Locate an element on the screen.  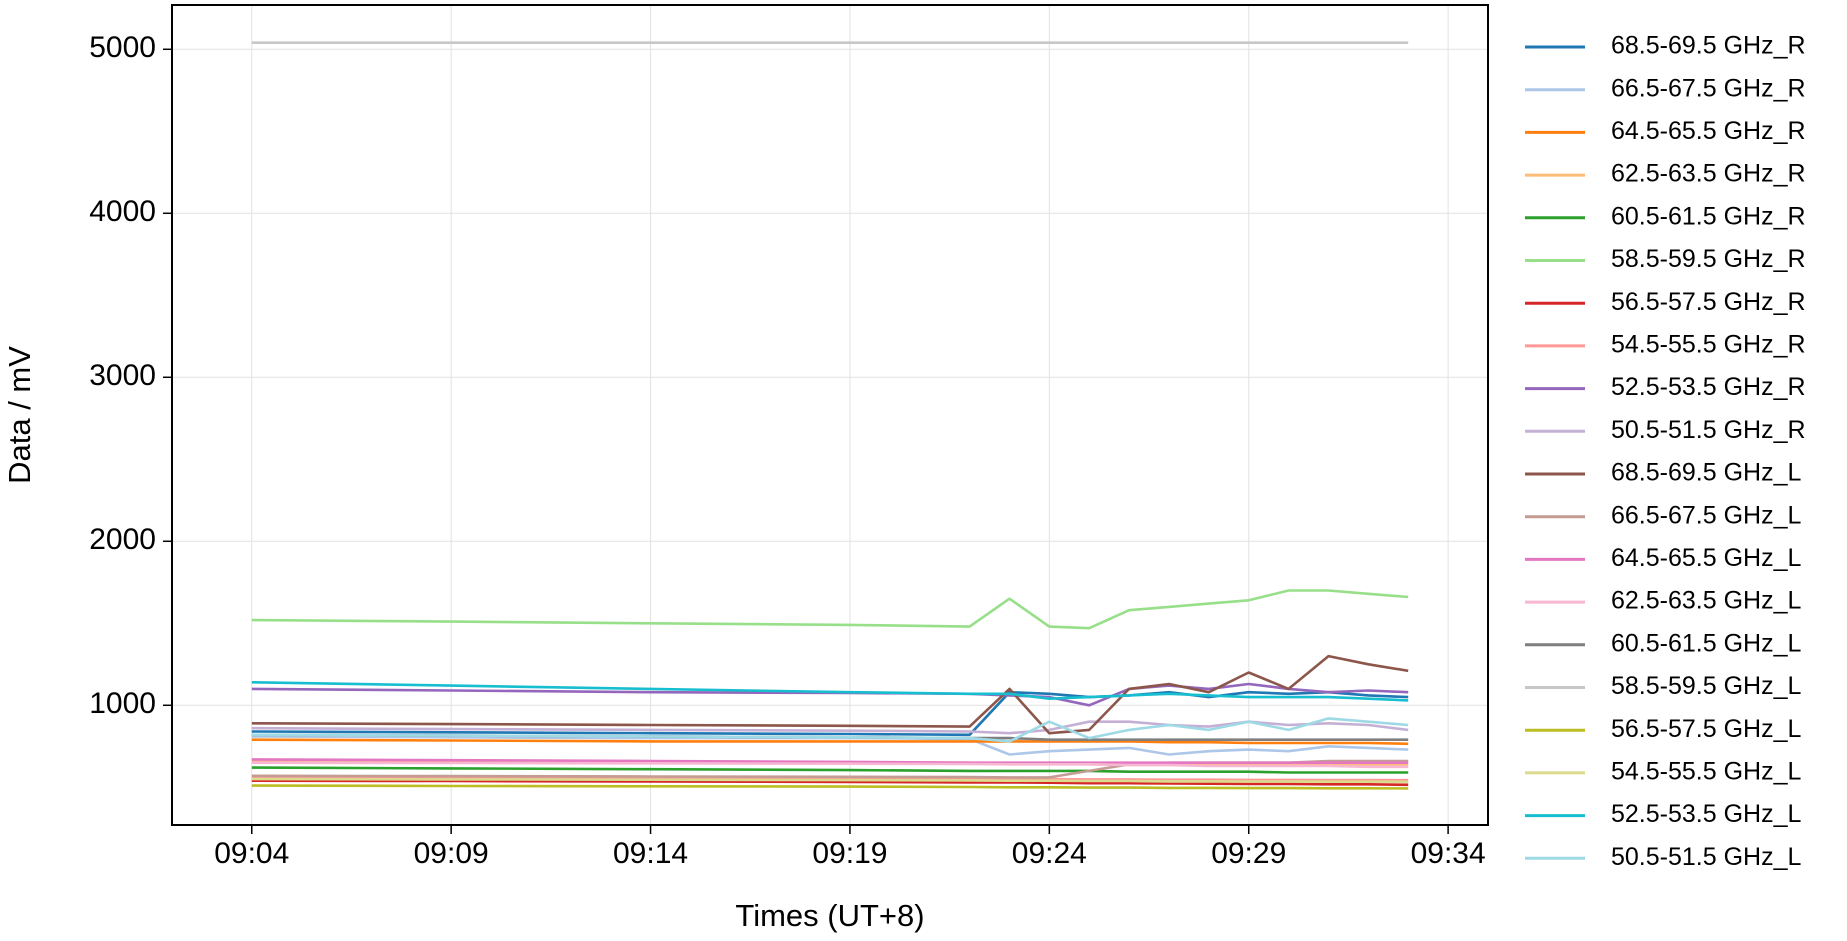
legend-label: 66.5-67.5 GHz_L is located at coordinates (1706, 515).